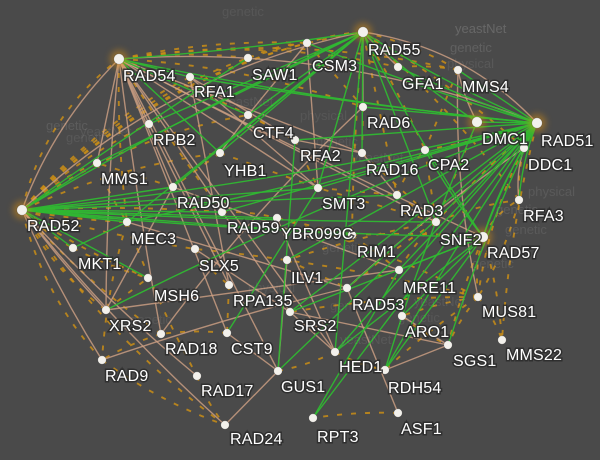 The image size is (600, 460). What do you see at coordinates (519, 200) in the screenshot?
I see `node-RFA3` at bounding box center [519, 200].